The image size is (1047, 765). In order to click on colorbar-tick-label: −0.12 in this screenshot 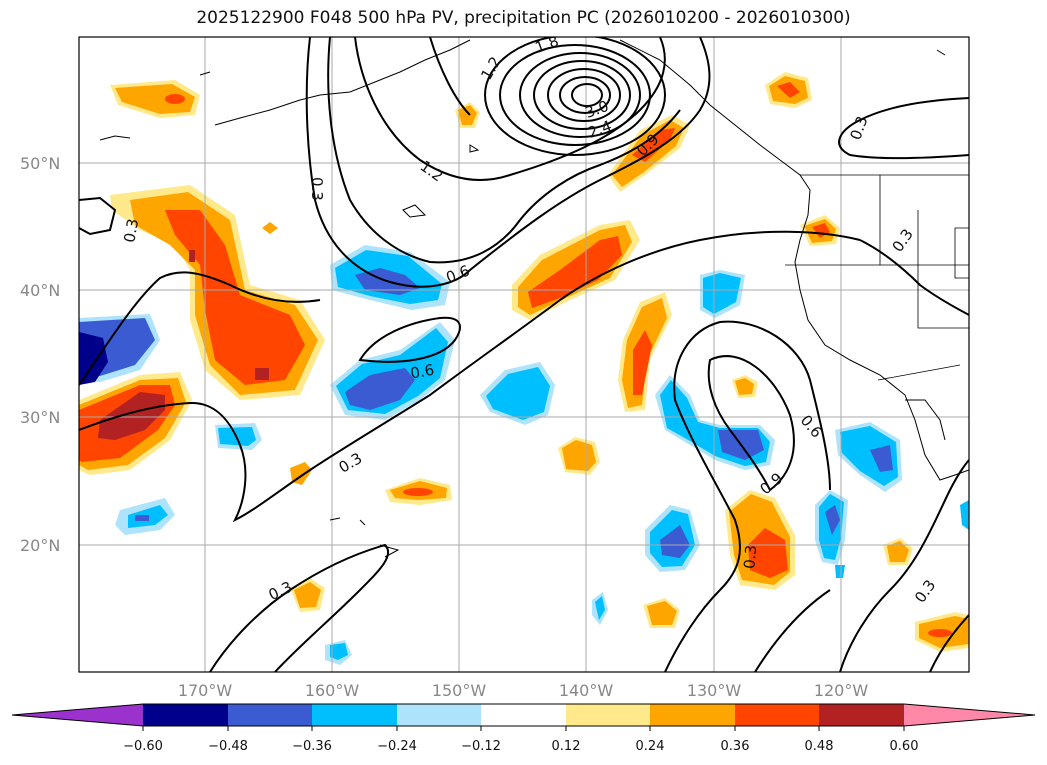, I will do `click(481, 746)`.